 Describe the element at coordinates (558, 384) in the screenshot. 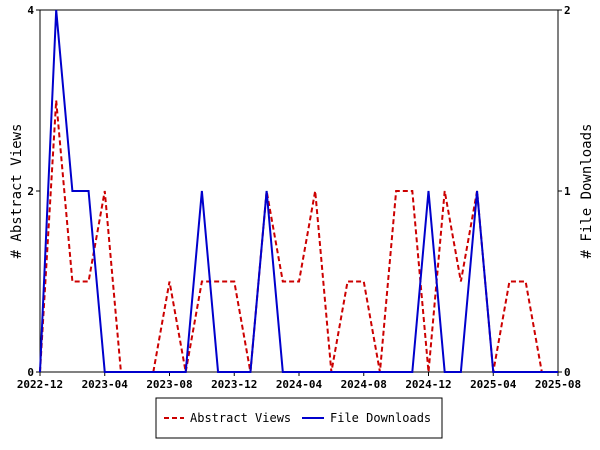

I see `x-tick-label: 2025-08` at that location.